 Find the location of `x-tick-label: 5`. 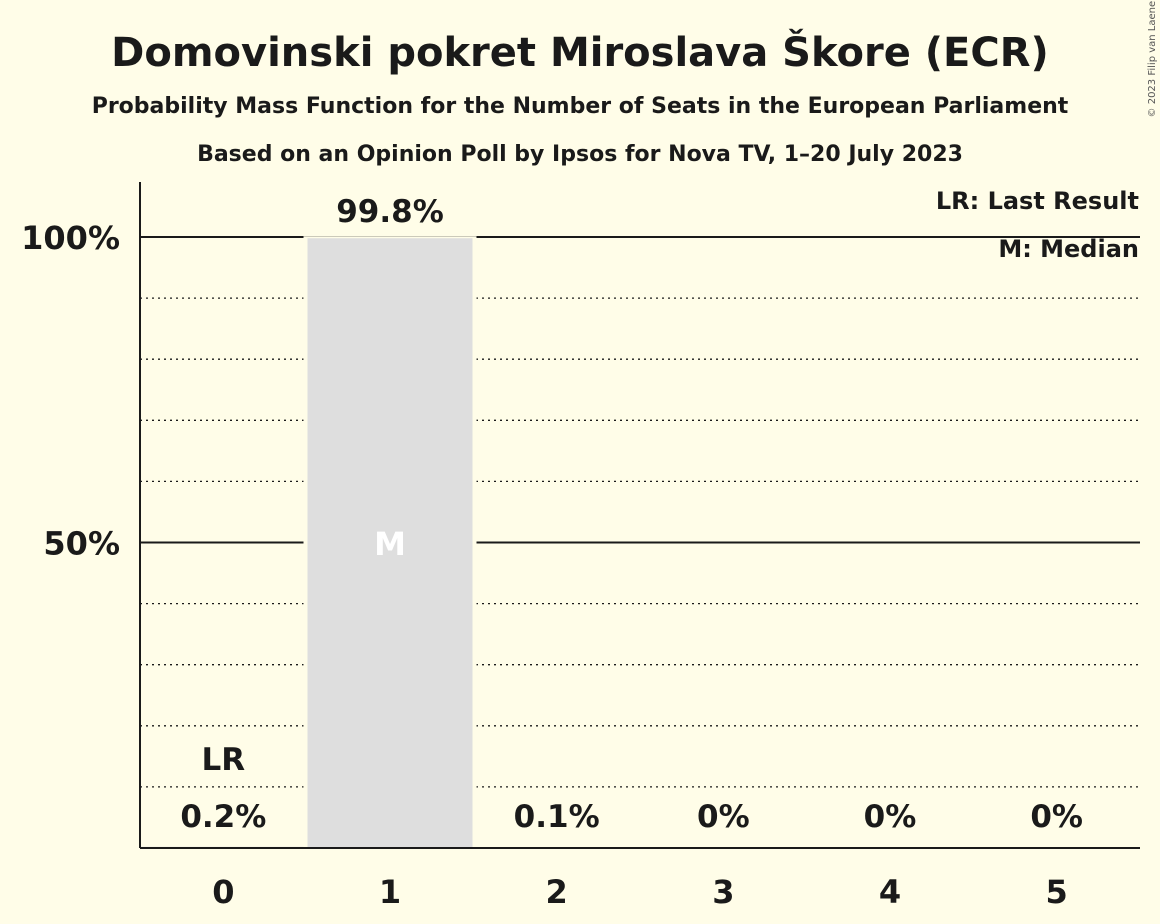

x-tick-label: 5 is located at coordinates (1057, 892).